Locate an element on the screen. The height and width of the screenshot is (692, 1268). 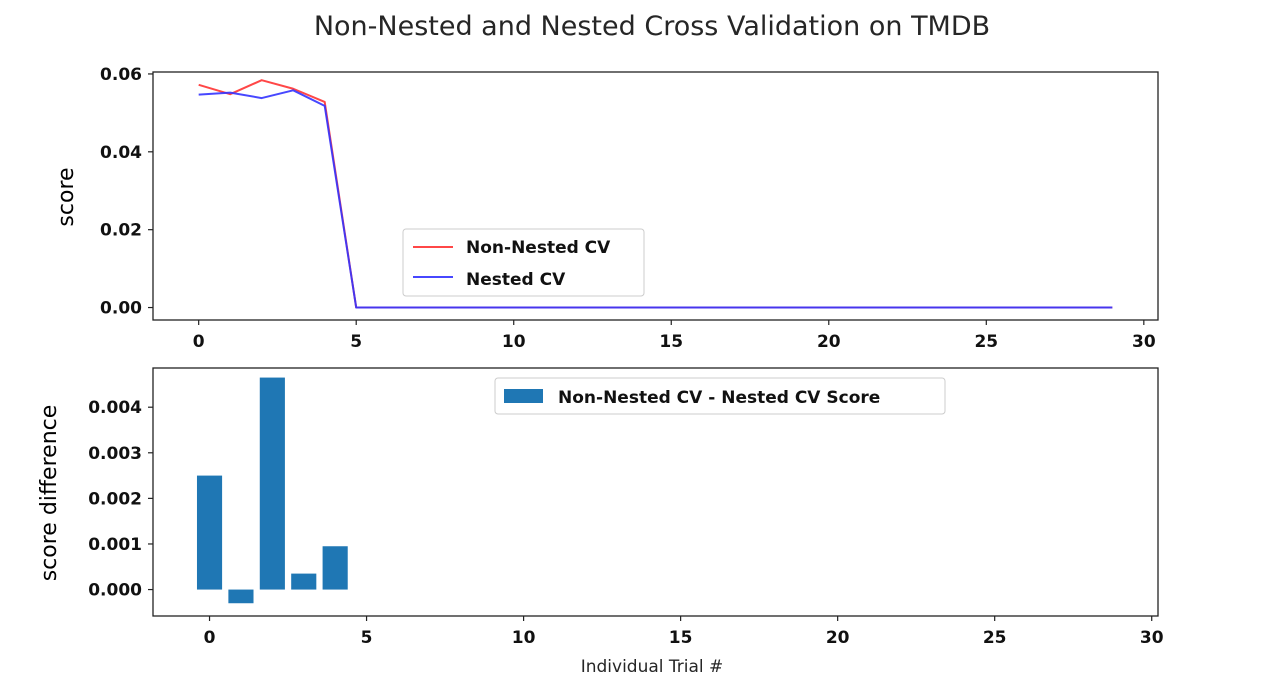
top-chart-y-axis-label: score is located at coordinates (66, 196).